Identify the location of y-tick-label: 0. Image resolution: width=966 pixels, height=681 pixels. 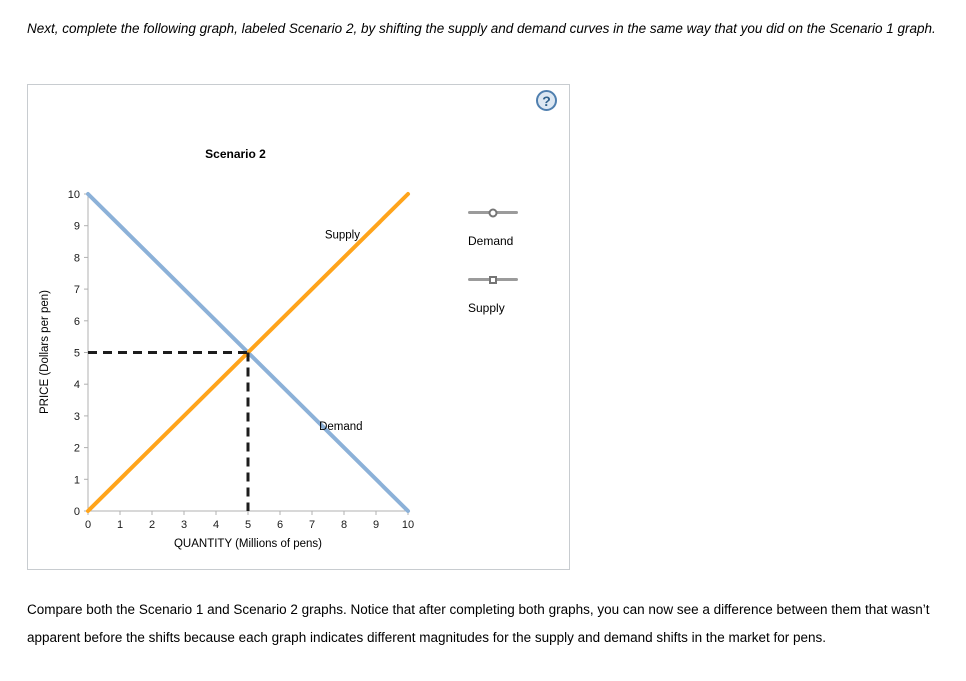
(77, 512).